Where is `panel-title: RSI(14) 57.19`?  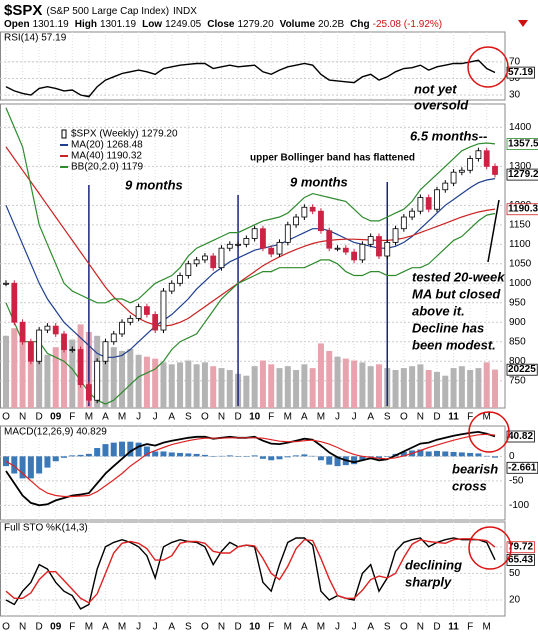
panel-title: RSI(14) 57.19 is located at coordinates (35, 38).